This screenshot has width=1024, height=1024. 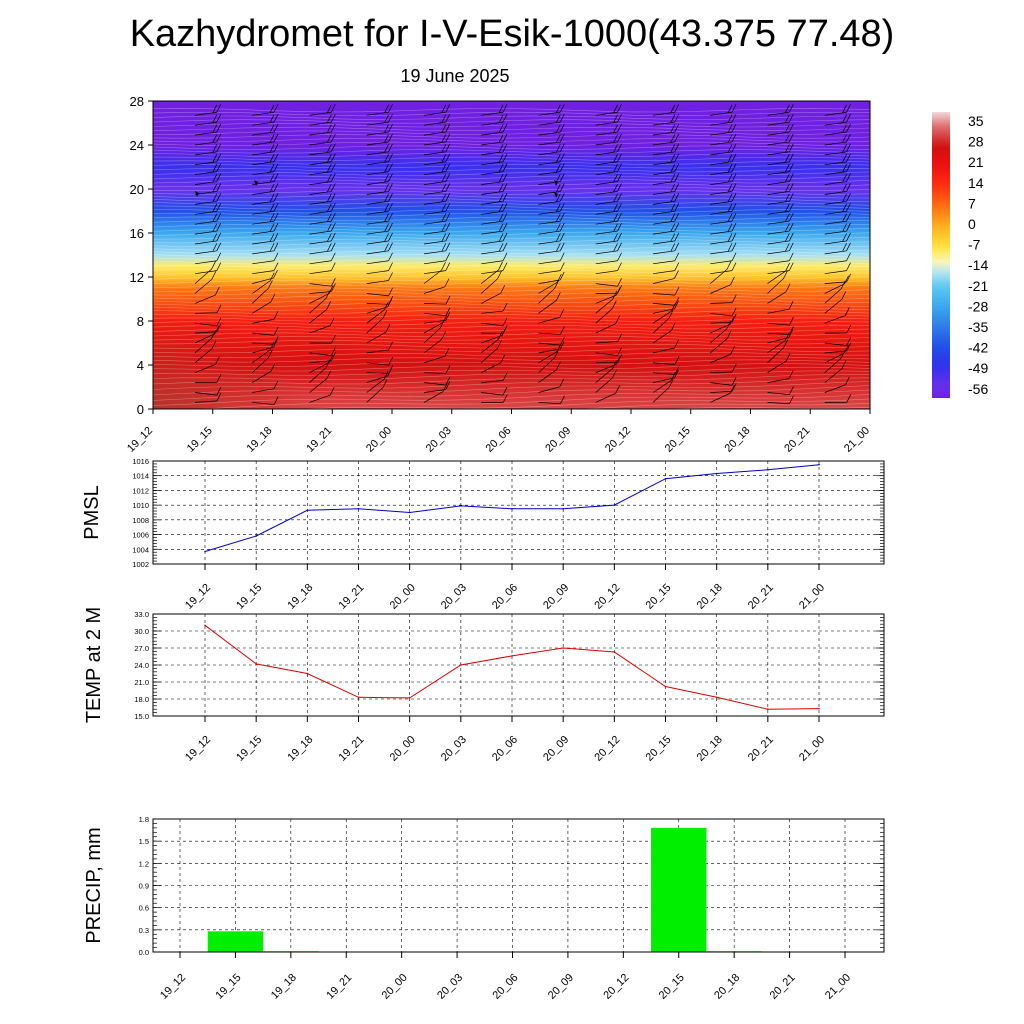 I want to click on y-tick-label: 24.0, so click(x=141, y=665).